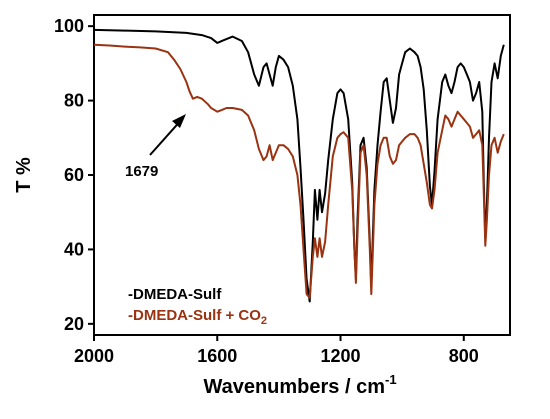  Describe the element at coordinates (391, 379) in the screenshot. I see `x-axis-title-sup: -1` at that location.